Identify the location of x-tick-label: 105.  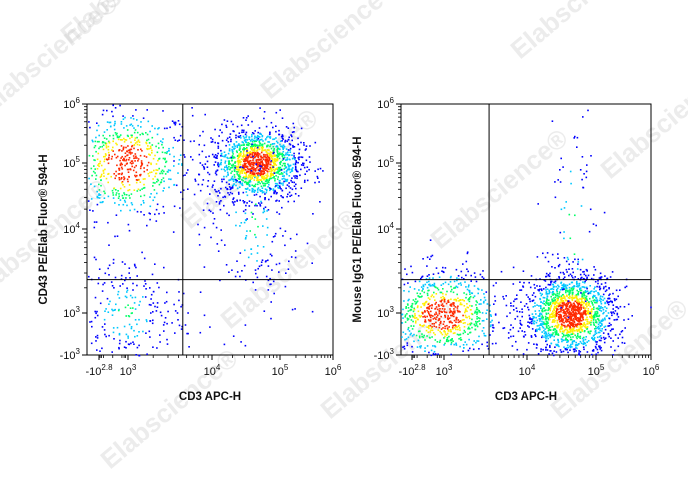
(280, 370).